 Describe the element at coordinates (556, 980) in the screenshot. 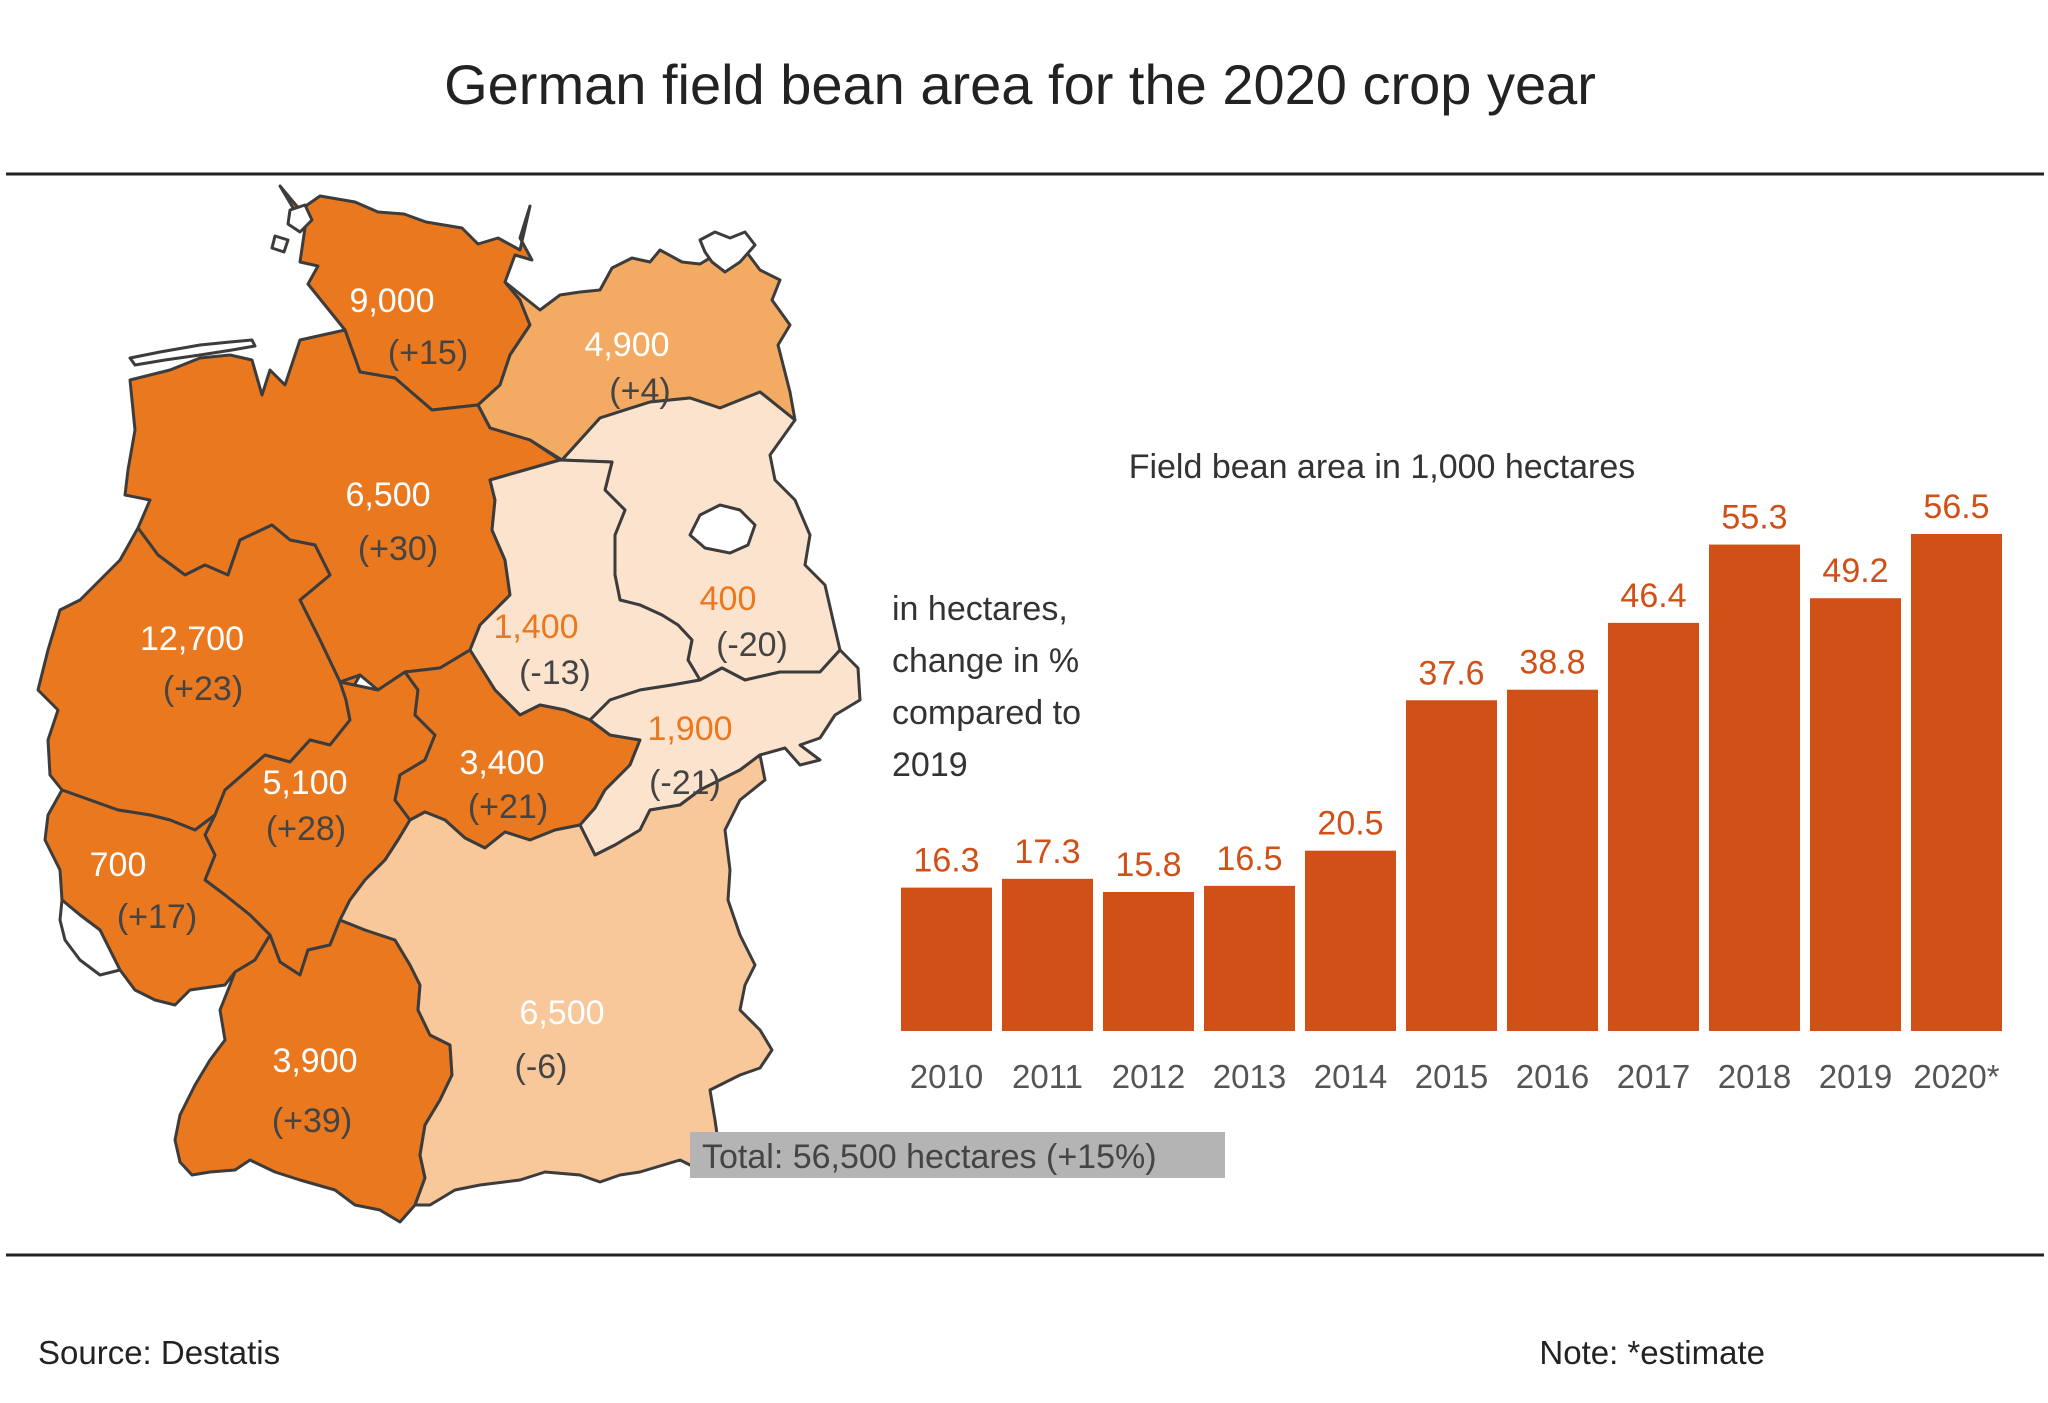

I see `region-bavaria` at that location.